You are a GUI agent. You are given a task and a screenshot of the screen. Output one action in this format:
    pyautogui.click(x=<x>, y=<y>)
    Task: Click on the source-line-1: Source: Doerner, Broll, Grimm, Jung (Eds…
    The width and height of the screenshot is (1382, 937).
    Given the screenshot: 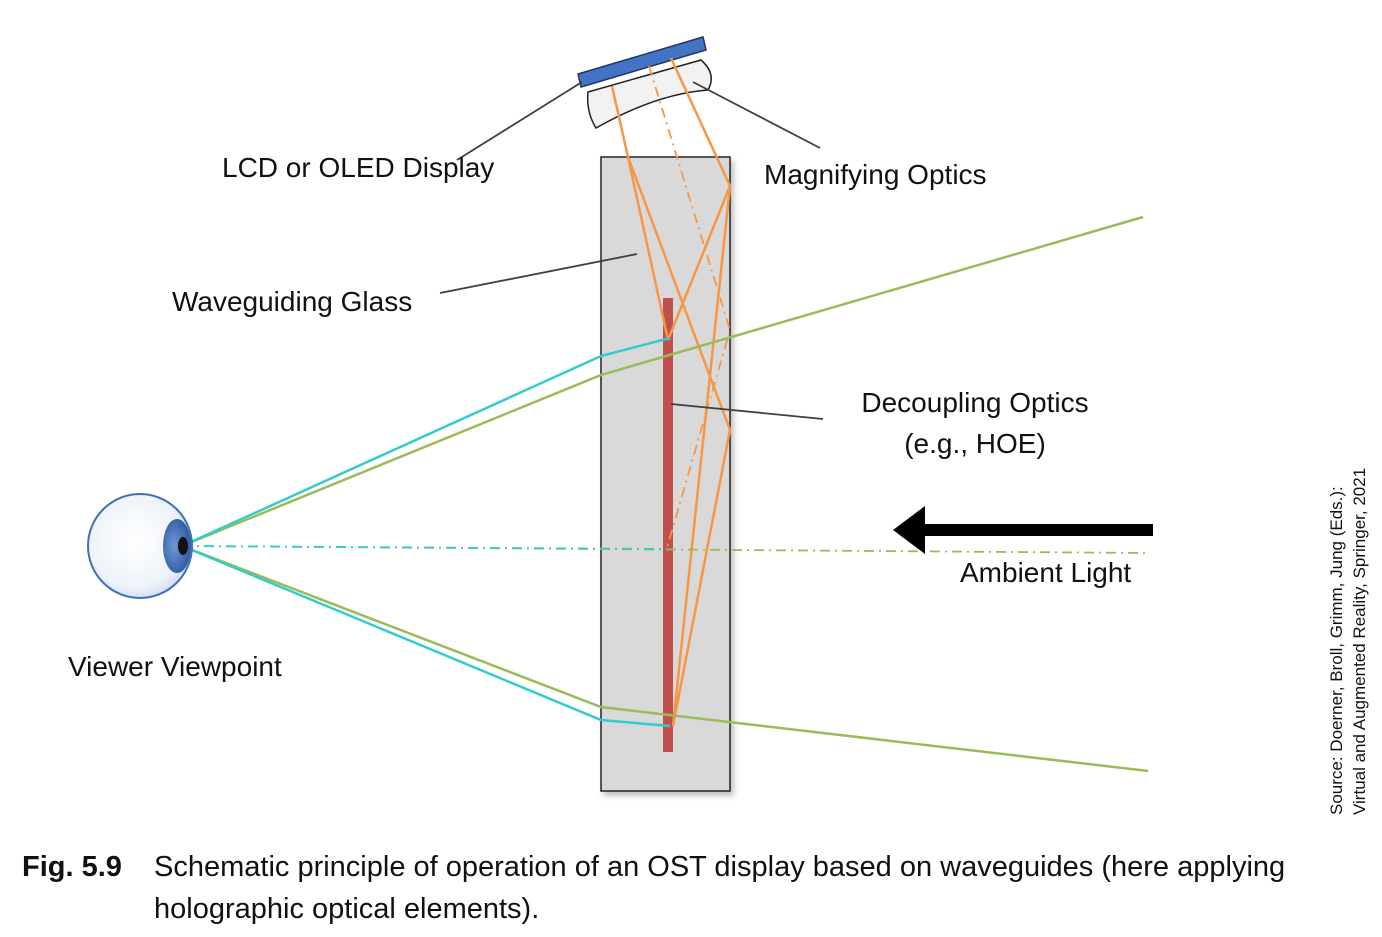 What is the action you would take?
    pyautogui.click(x=1336, y=650)
    